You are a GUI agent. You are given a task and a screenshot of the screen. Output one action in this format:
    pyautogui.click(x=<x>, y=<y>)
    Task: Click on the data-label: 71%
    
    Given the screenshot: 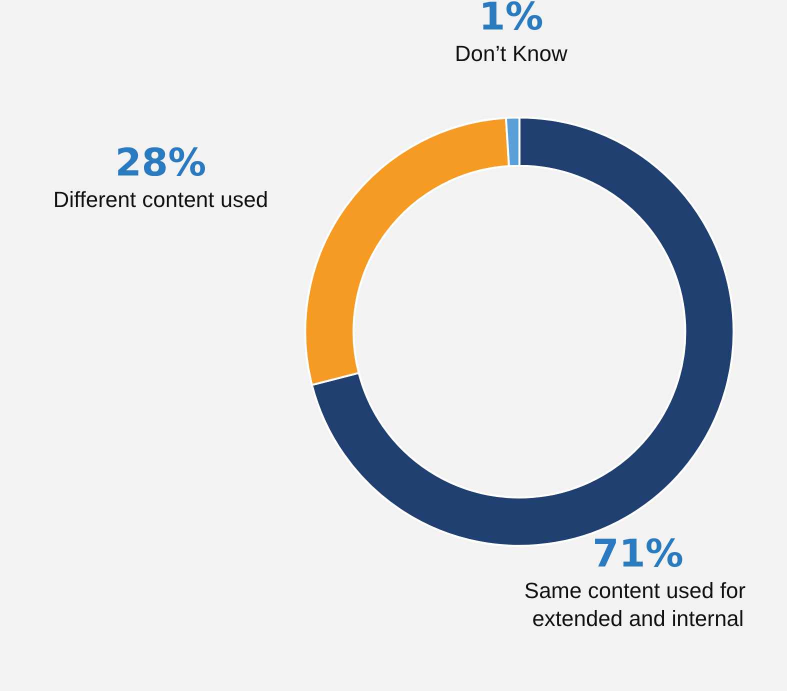 What is the action you would take?
    pyautogui.click(x=638, y=553)
    